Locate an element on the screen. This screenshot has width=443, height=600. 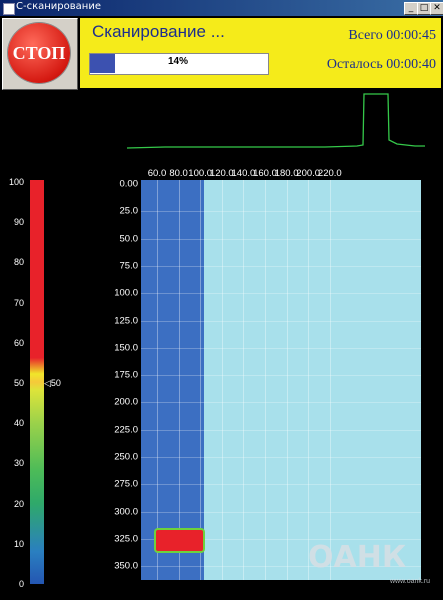
colorbar-tick-label: 30 is located at coordinates (18, 463).